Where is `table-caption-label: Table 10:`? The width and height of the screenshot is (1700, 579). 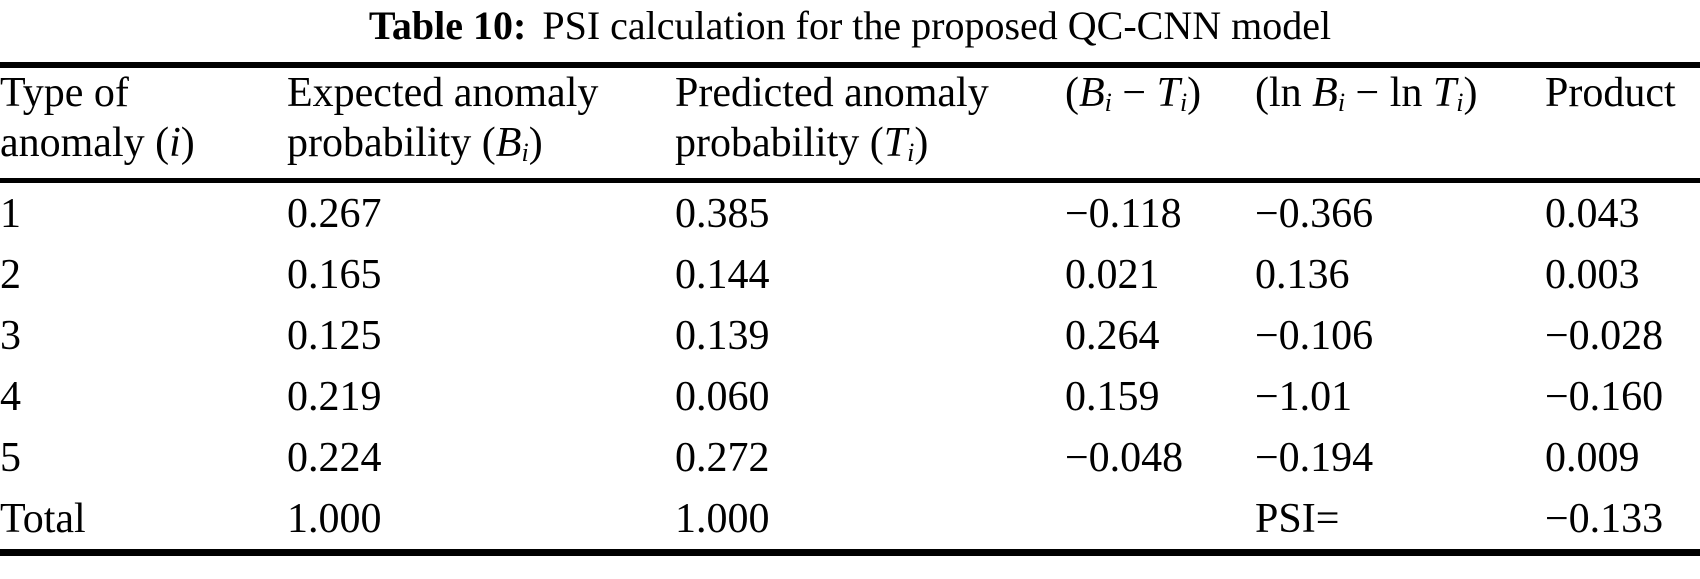 table-caption-label: Table 10: is located at coordinates (447, 25).